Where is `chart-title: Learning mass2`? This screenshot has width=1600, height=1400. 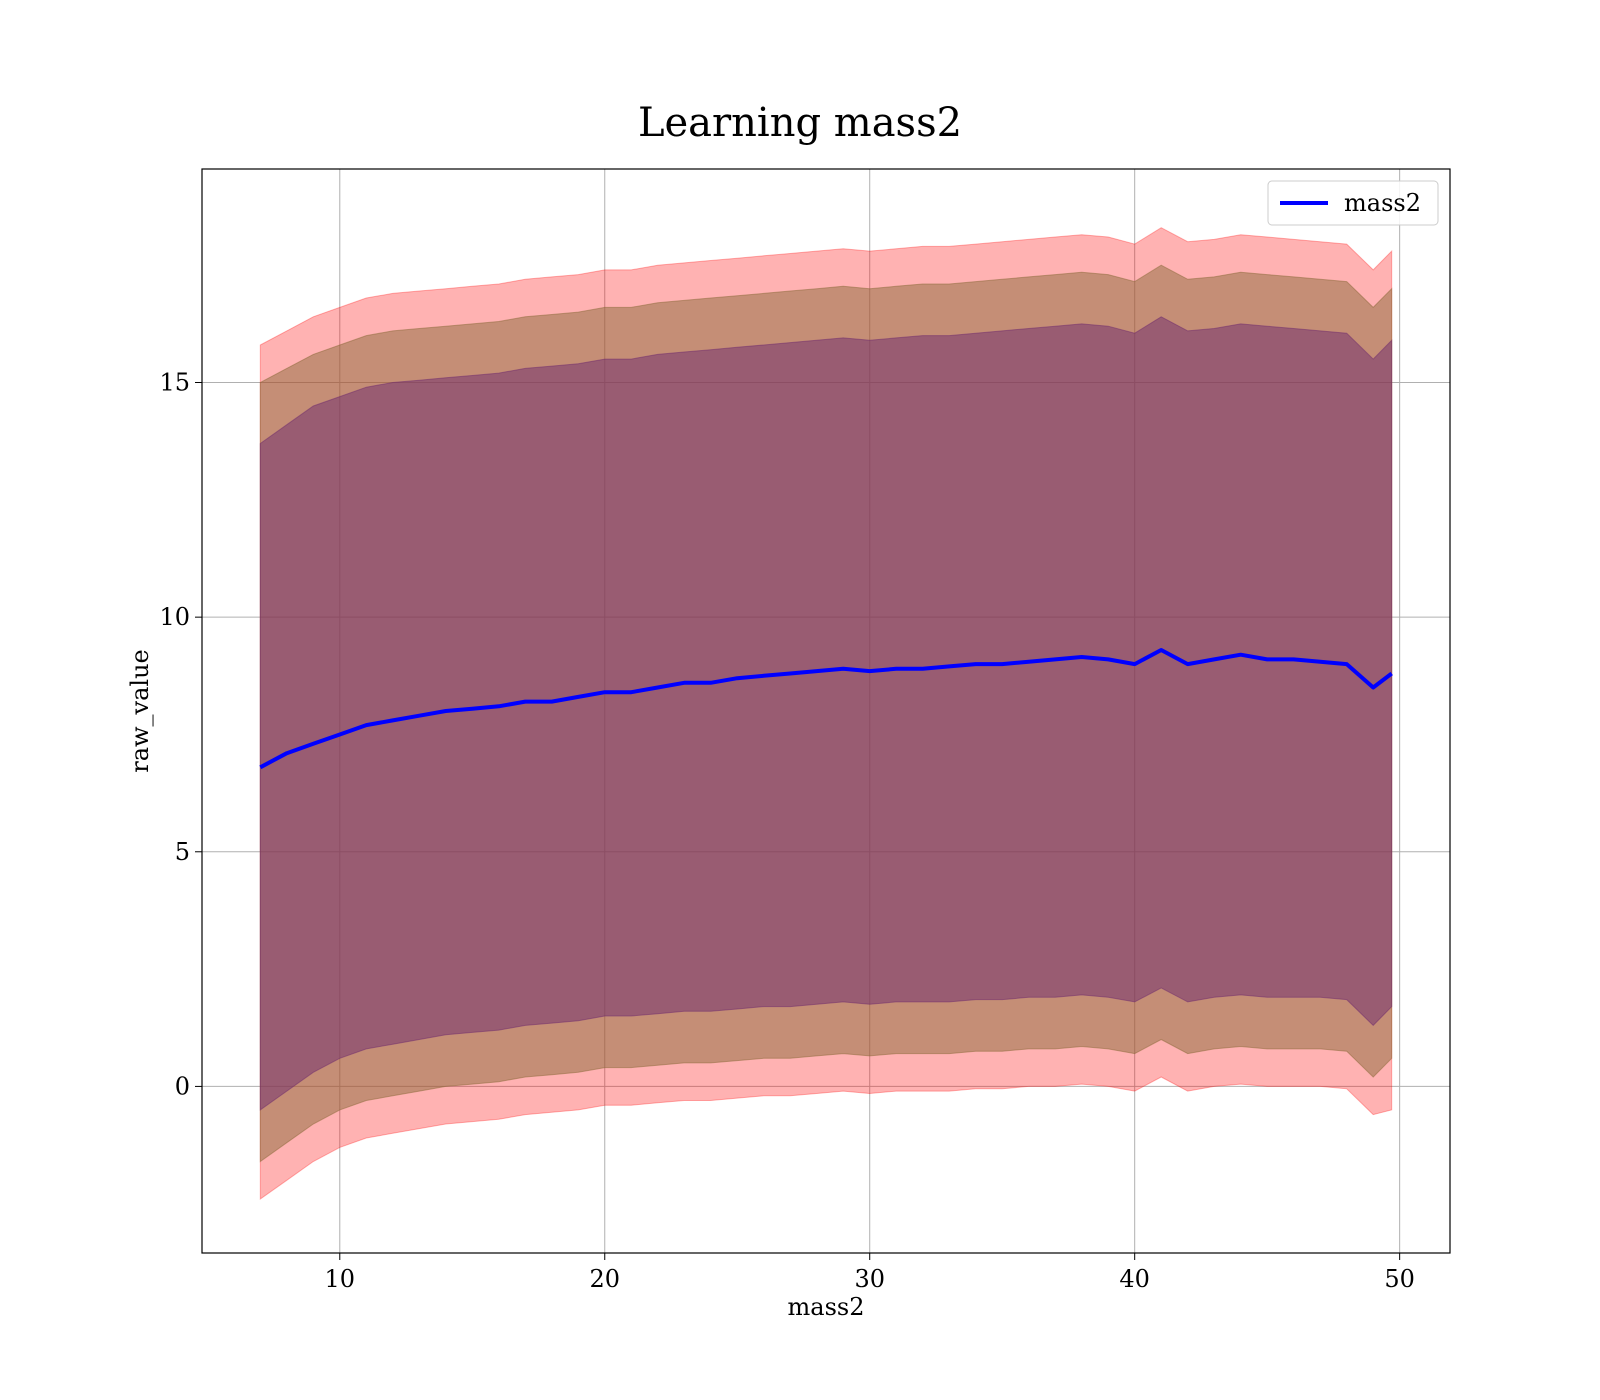 chart-title: Learning mass2 is located at coordinates (800, 123).